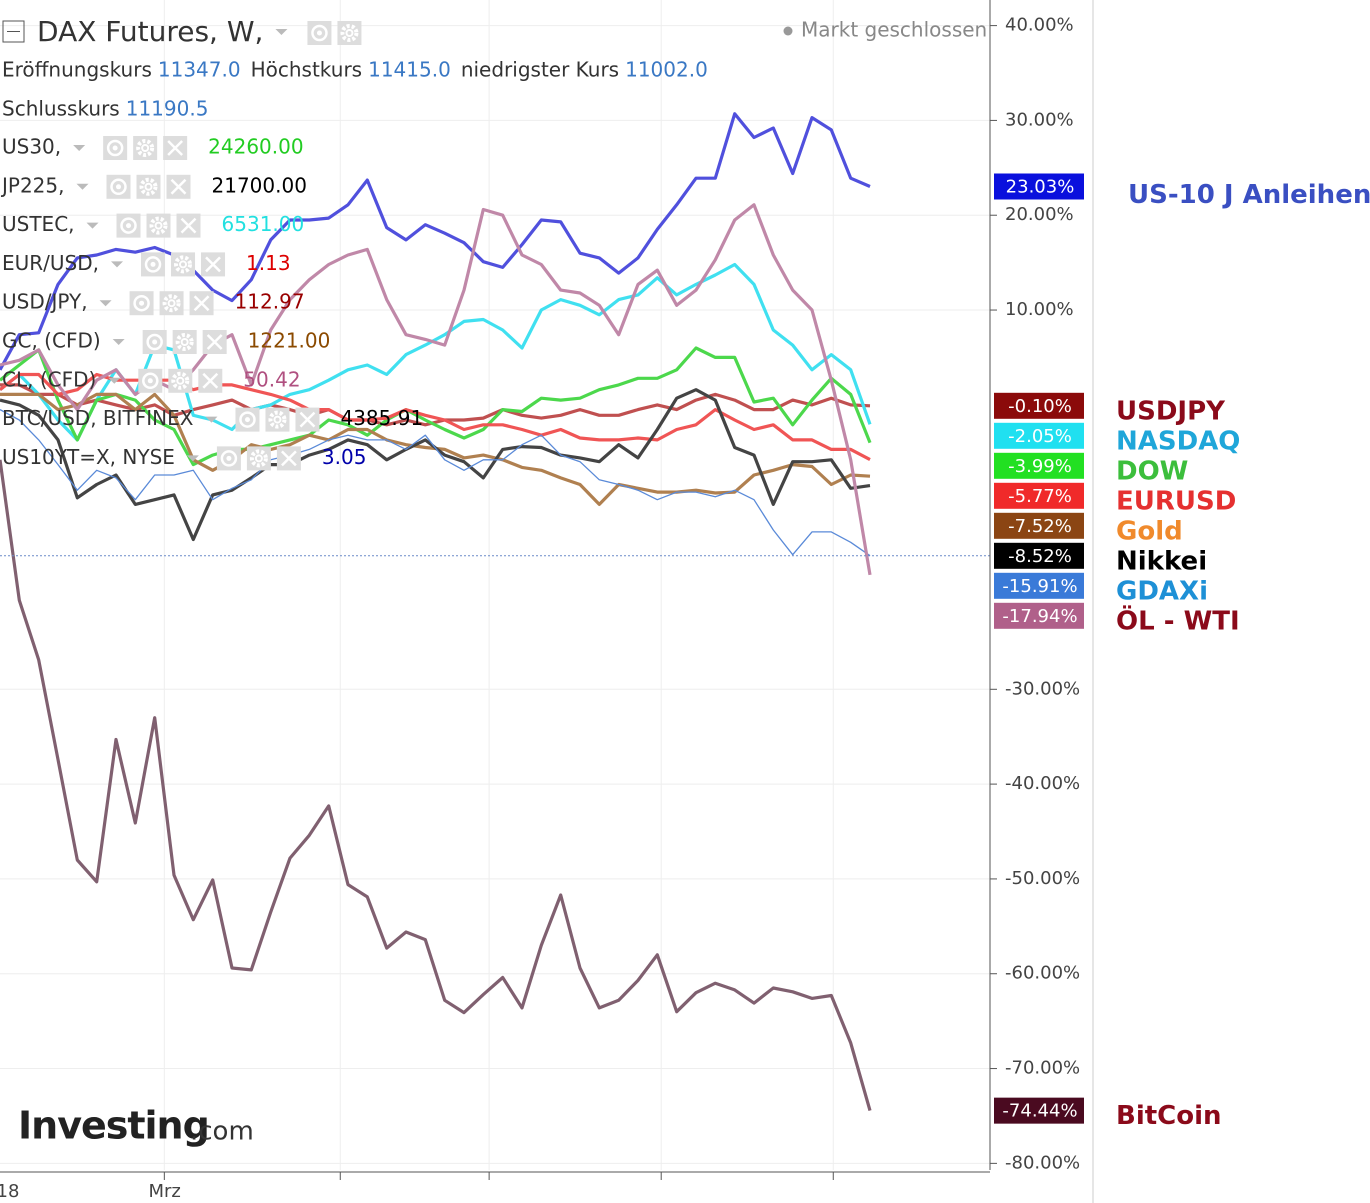  Describe the element at coordinates (61, 109) in the screenshot. I see `ohlc-label: Schlusskurs` at that location.